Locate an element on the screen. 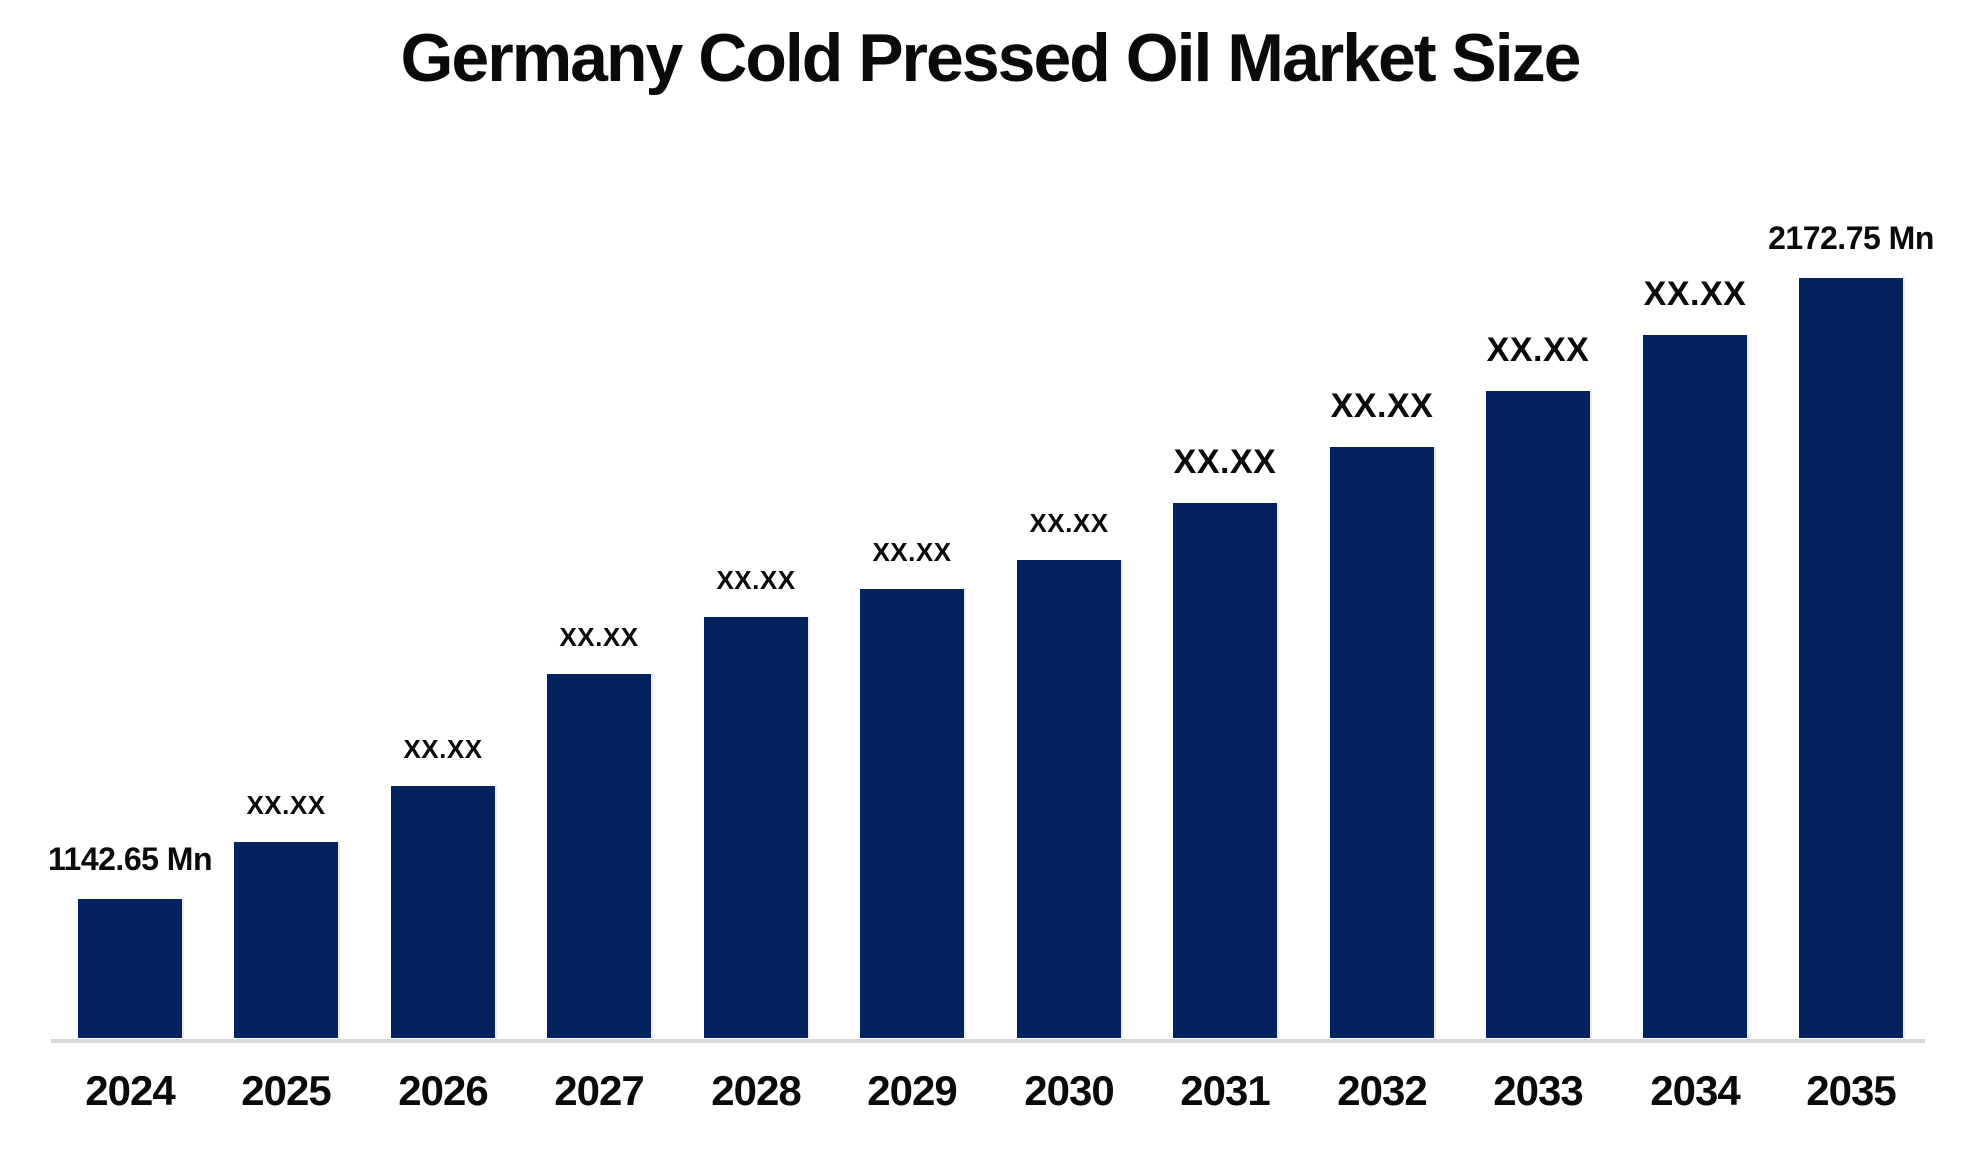 This screenshot has height=1155, width=1980. x-axis-line is located at coordinates (988, 1041).